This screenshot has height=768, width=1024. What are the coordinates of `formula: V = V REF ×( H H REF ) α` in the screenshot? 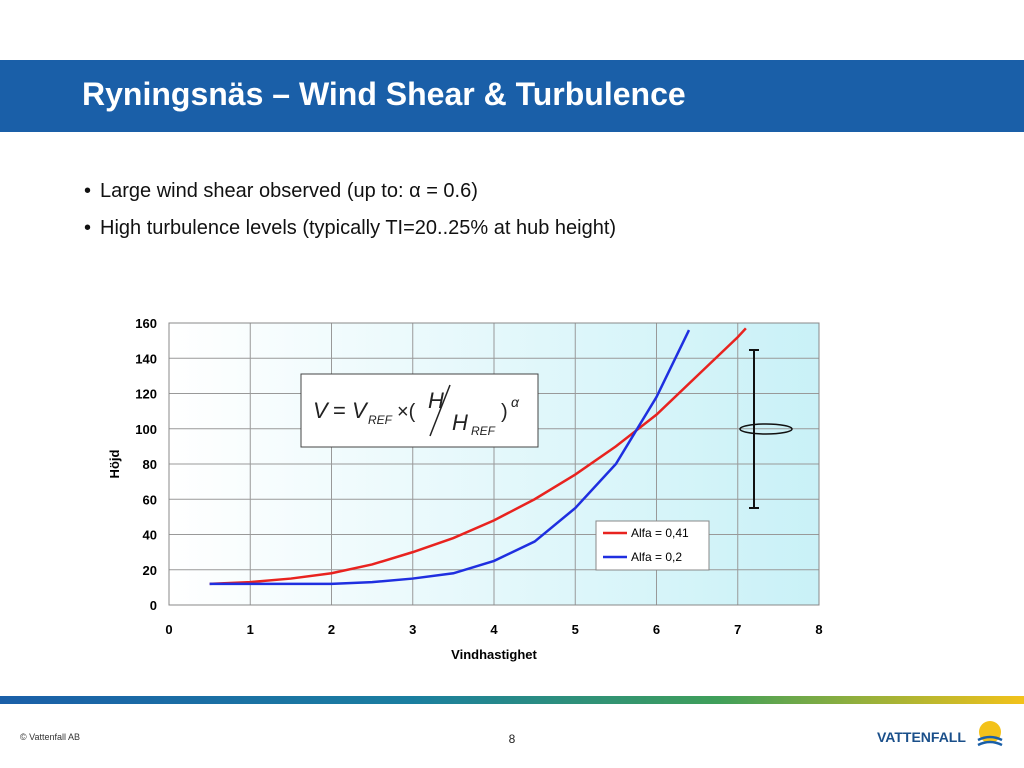 It's located at (416, 411).